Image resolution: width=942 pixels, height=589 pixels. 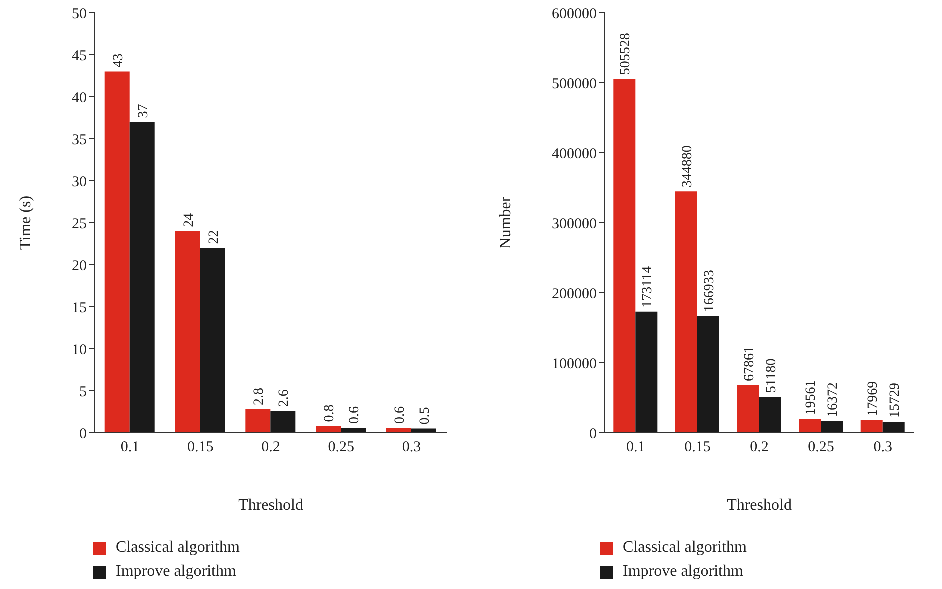 What do you see at coordinates (506, 223) in the screenshot?
I see `y-axis-title: Number` at bounding box center [506, 223].